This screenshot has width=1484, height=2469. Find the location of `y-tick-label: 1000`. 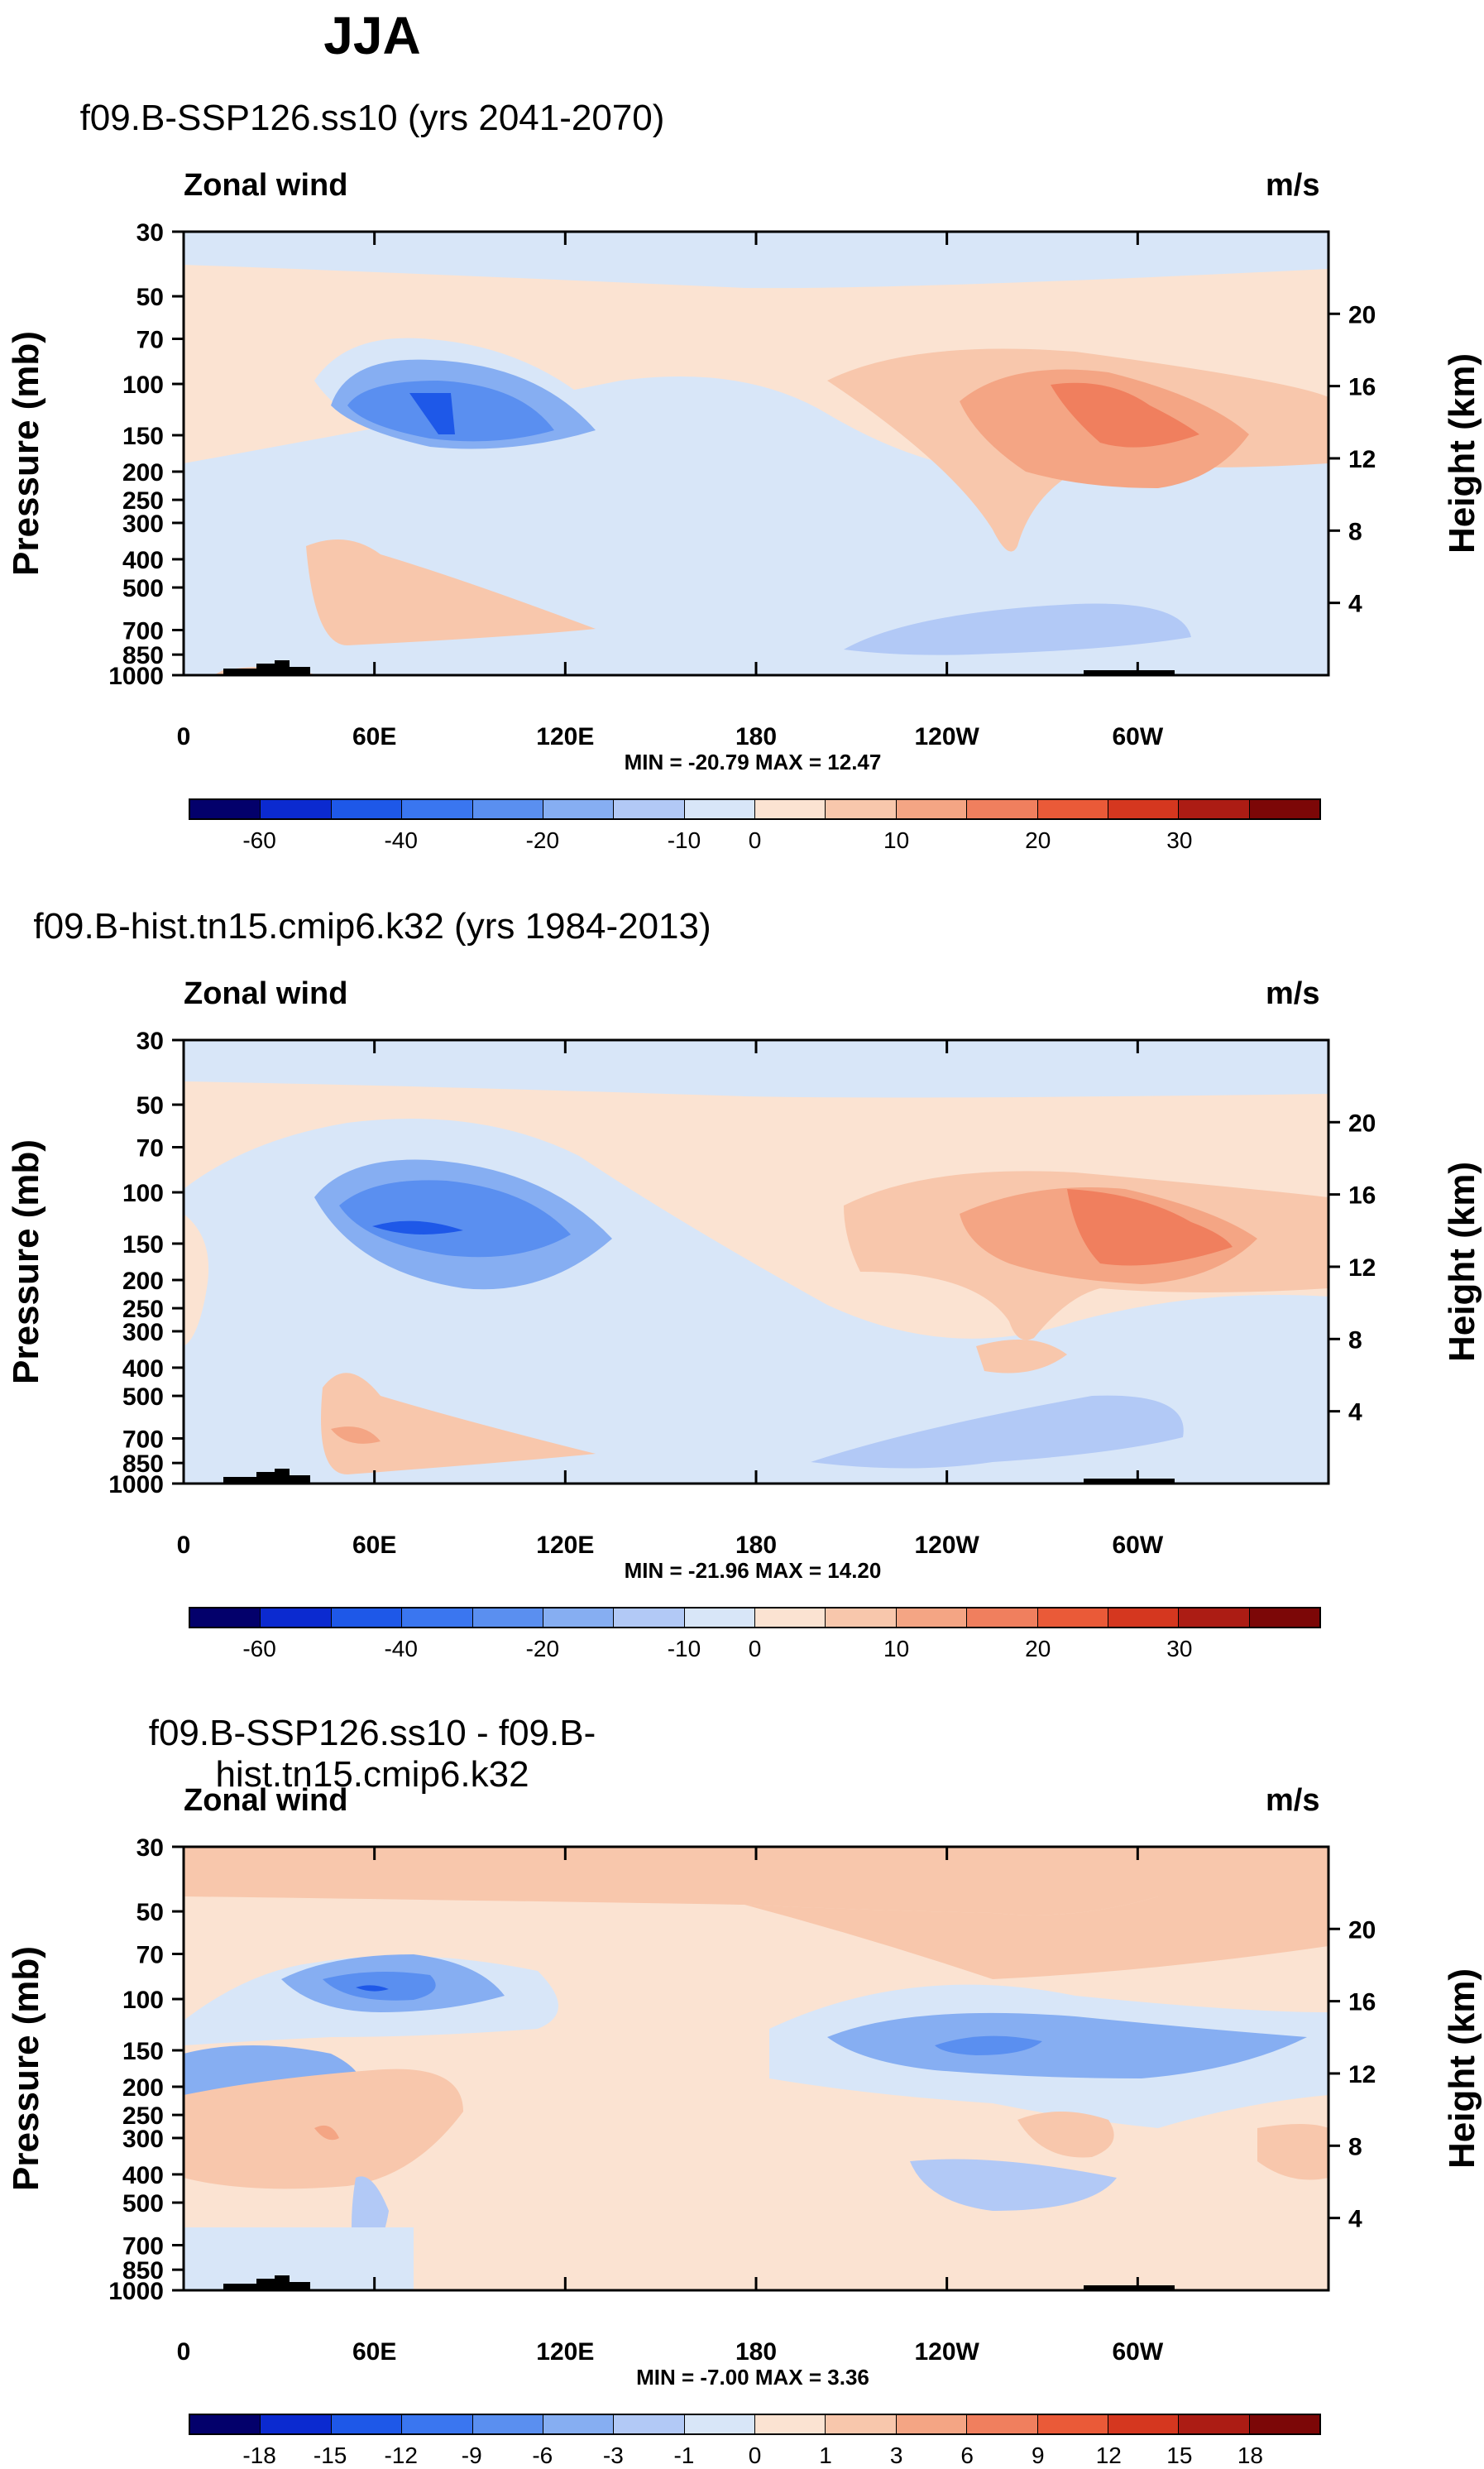

y-tick-label: 1000 is located at coordinates (136, 1484).